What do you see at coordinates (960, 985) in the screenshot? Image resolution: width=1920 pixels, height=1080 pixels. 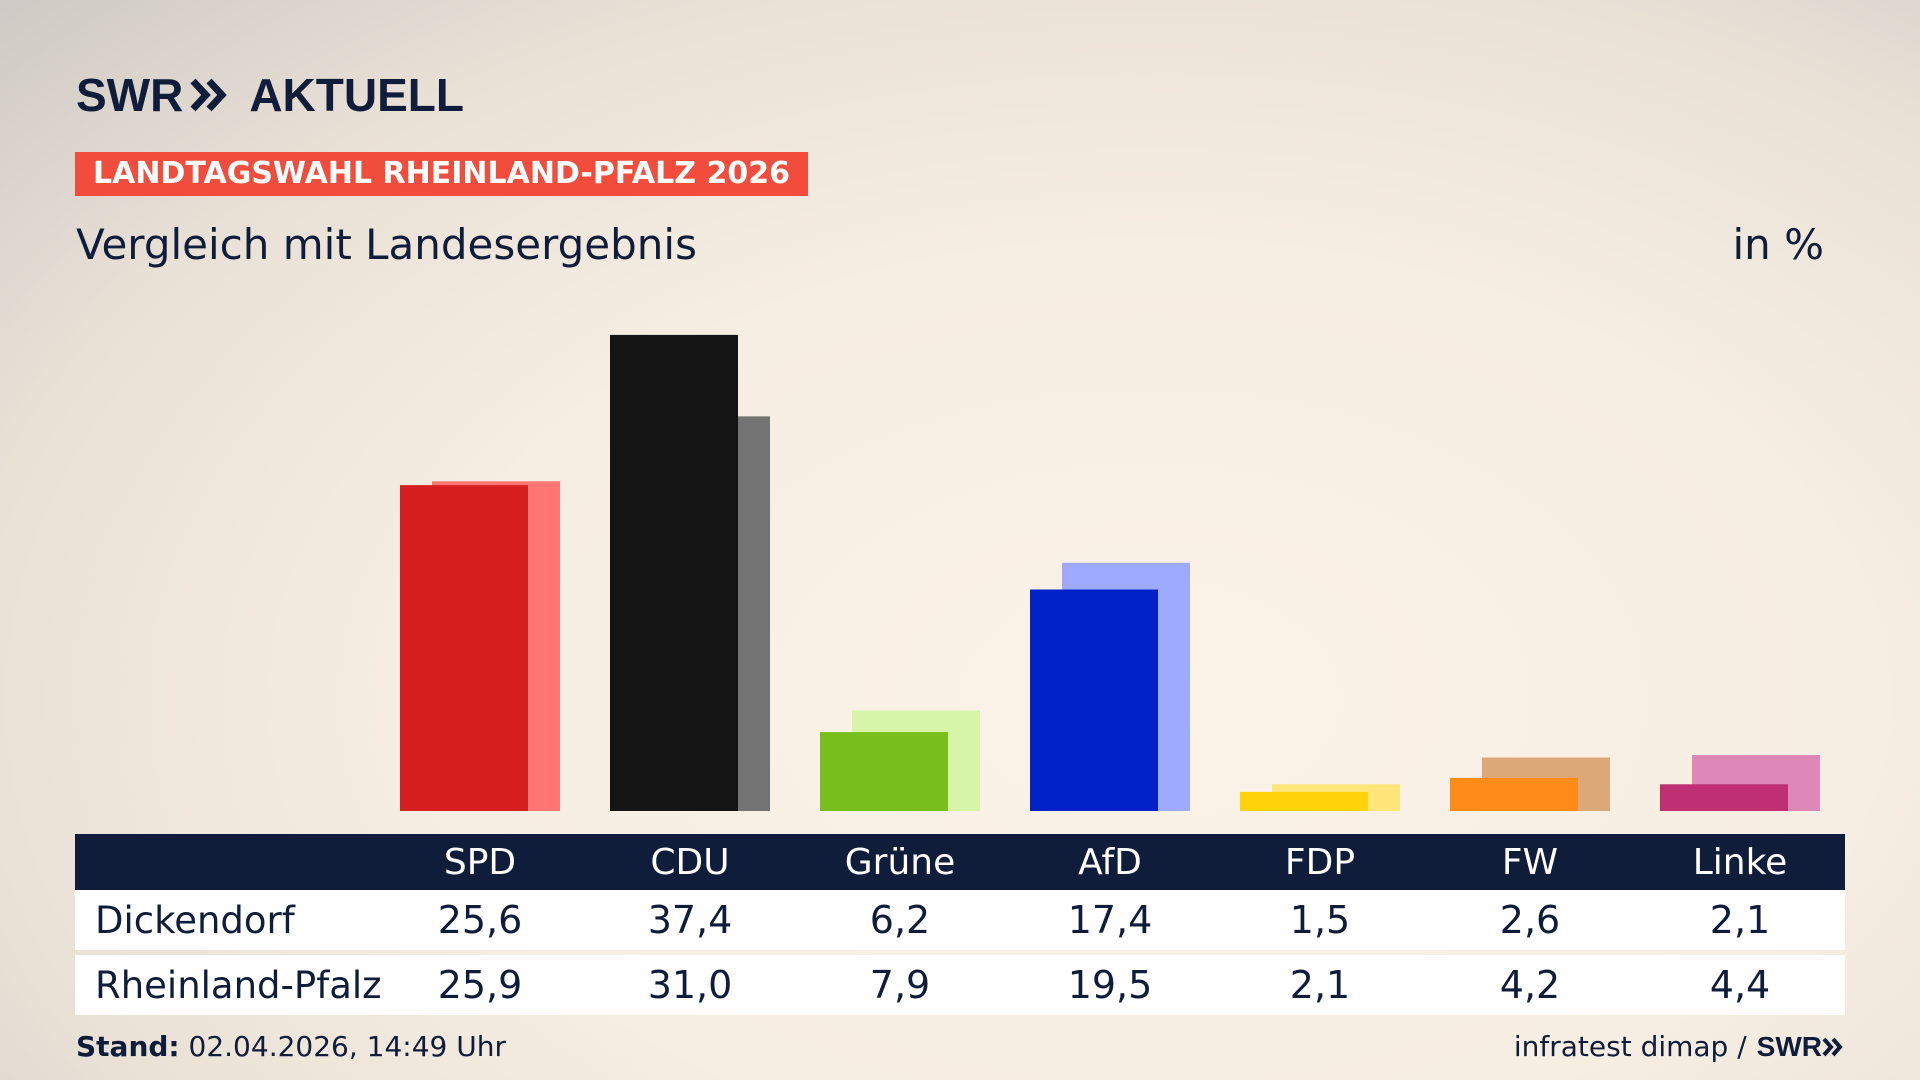 I see `table-row: Rheinland-Pfalz 25,9 31,0 7,9 19,5 2,1 4,2 4,4` at bounding box center [960, 985].